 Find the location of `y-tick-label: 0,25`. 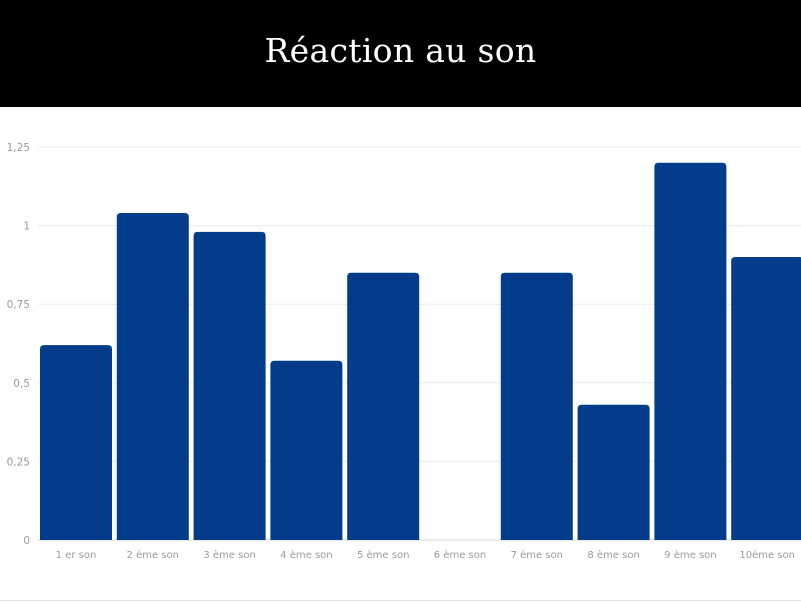

y-tick-label: 0,25 is located at coordinates (18, 462).